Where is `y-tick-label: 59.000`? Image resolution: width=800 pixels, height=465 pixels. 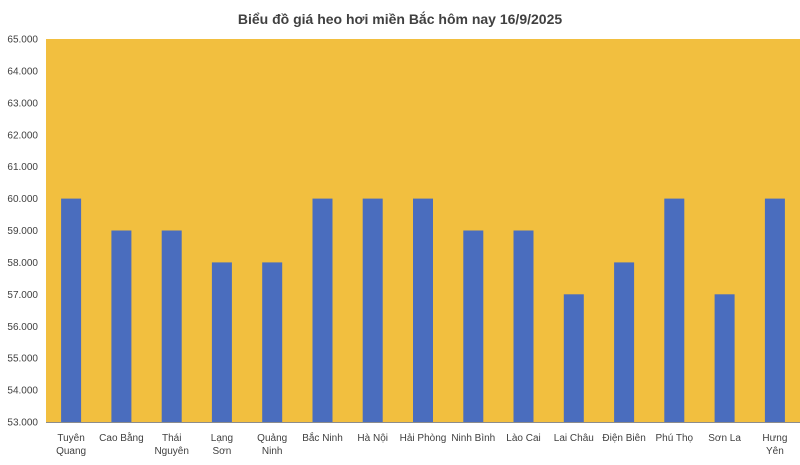 y-tick-label: 59.000 is located at coordinates (22, 231).